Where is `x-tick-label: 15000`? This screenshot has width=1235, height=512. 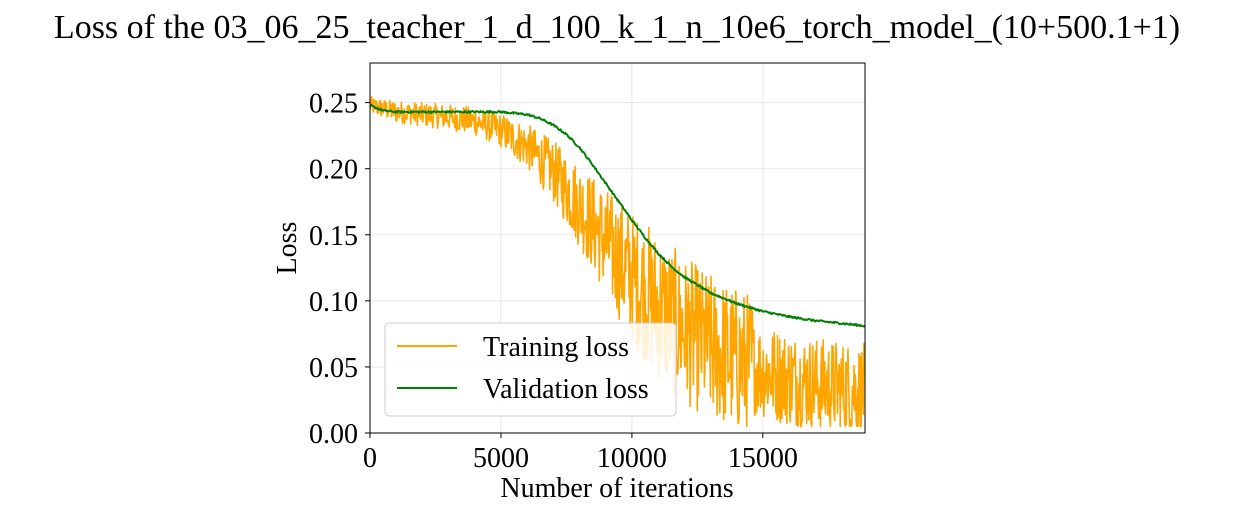 x-tick-label: 15000 is located at coordinates (763, 458).